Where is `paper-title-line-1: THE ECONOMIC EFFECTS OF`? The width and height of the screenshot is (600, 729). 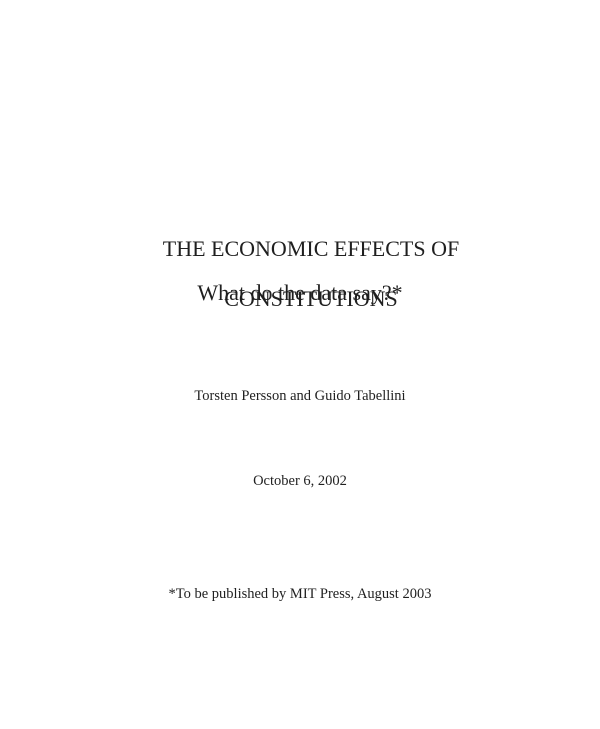
paper-title-line-1: THE ECONOMIC EFFECTS OF is located at coordinates (311, 248).